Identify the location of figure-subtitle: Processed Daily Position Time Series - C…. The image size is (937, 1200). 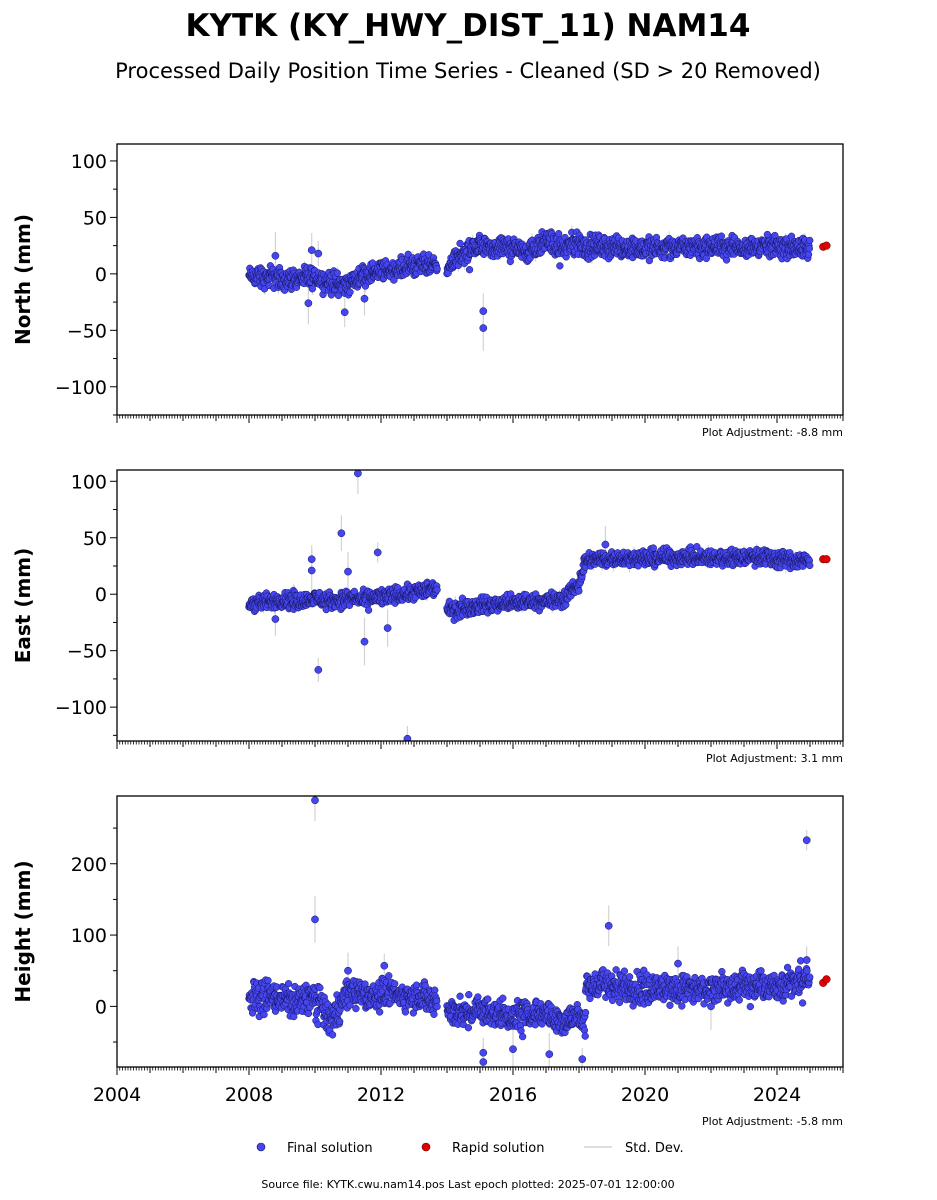
(468, 71).